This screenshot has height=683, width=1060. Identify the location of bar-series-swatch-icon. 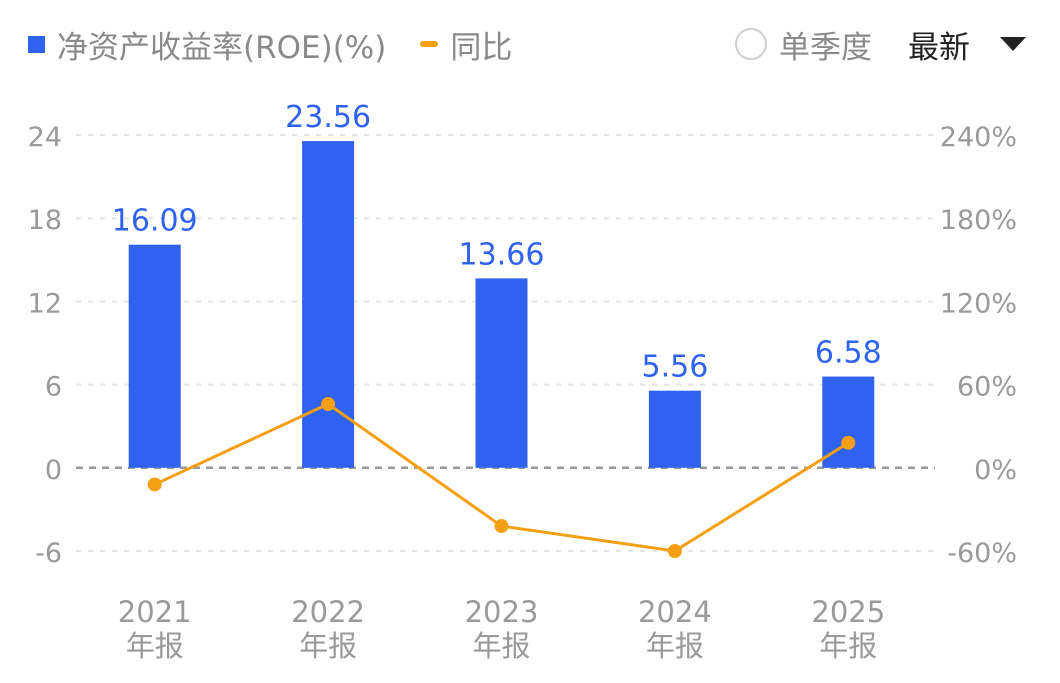
(36, 44).